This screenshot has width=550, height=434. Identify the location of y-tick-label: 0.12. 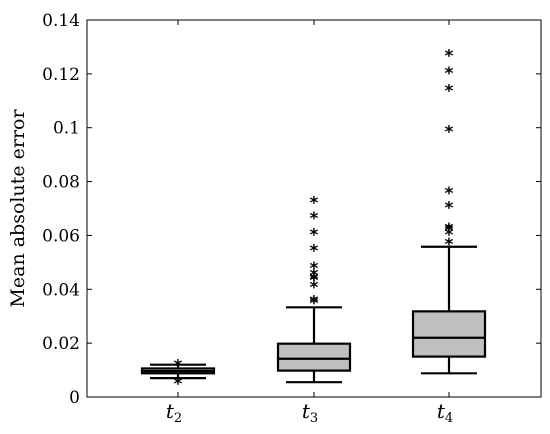
(61, 75).